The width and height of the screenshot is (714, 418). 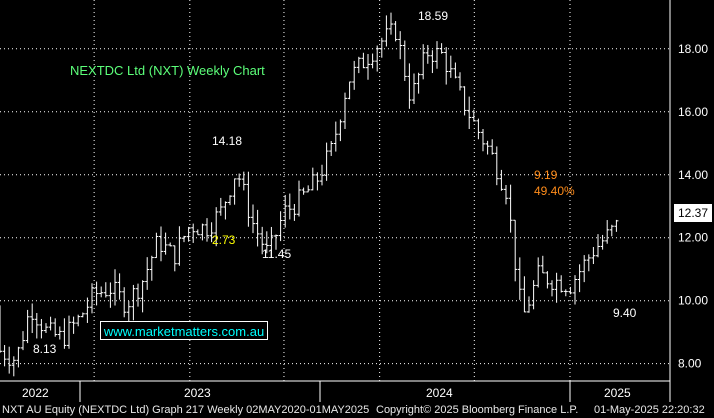 What do you see at coordinates (433, 16) in the screenshot?
I see `annotation-high-2024: 18.59` at bounding box center [433, 16].